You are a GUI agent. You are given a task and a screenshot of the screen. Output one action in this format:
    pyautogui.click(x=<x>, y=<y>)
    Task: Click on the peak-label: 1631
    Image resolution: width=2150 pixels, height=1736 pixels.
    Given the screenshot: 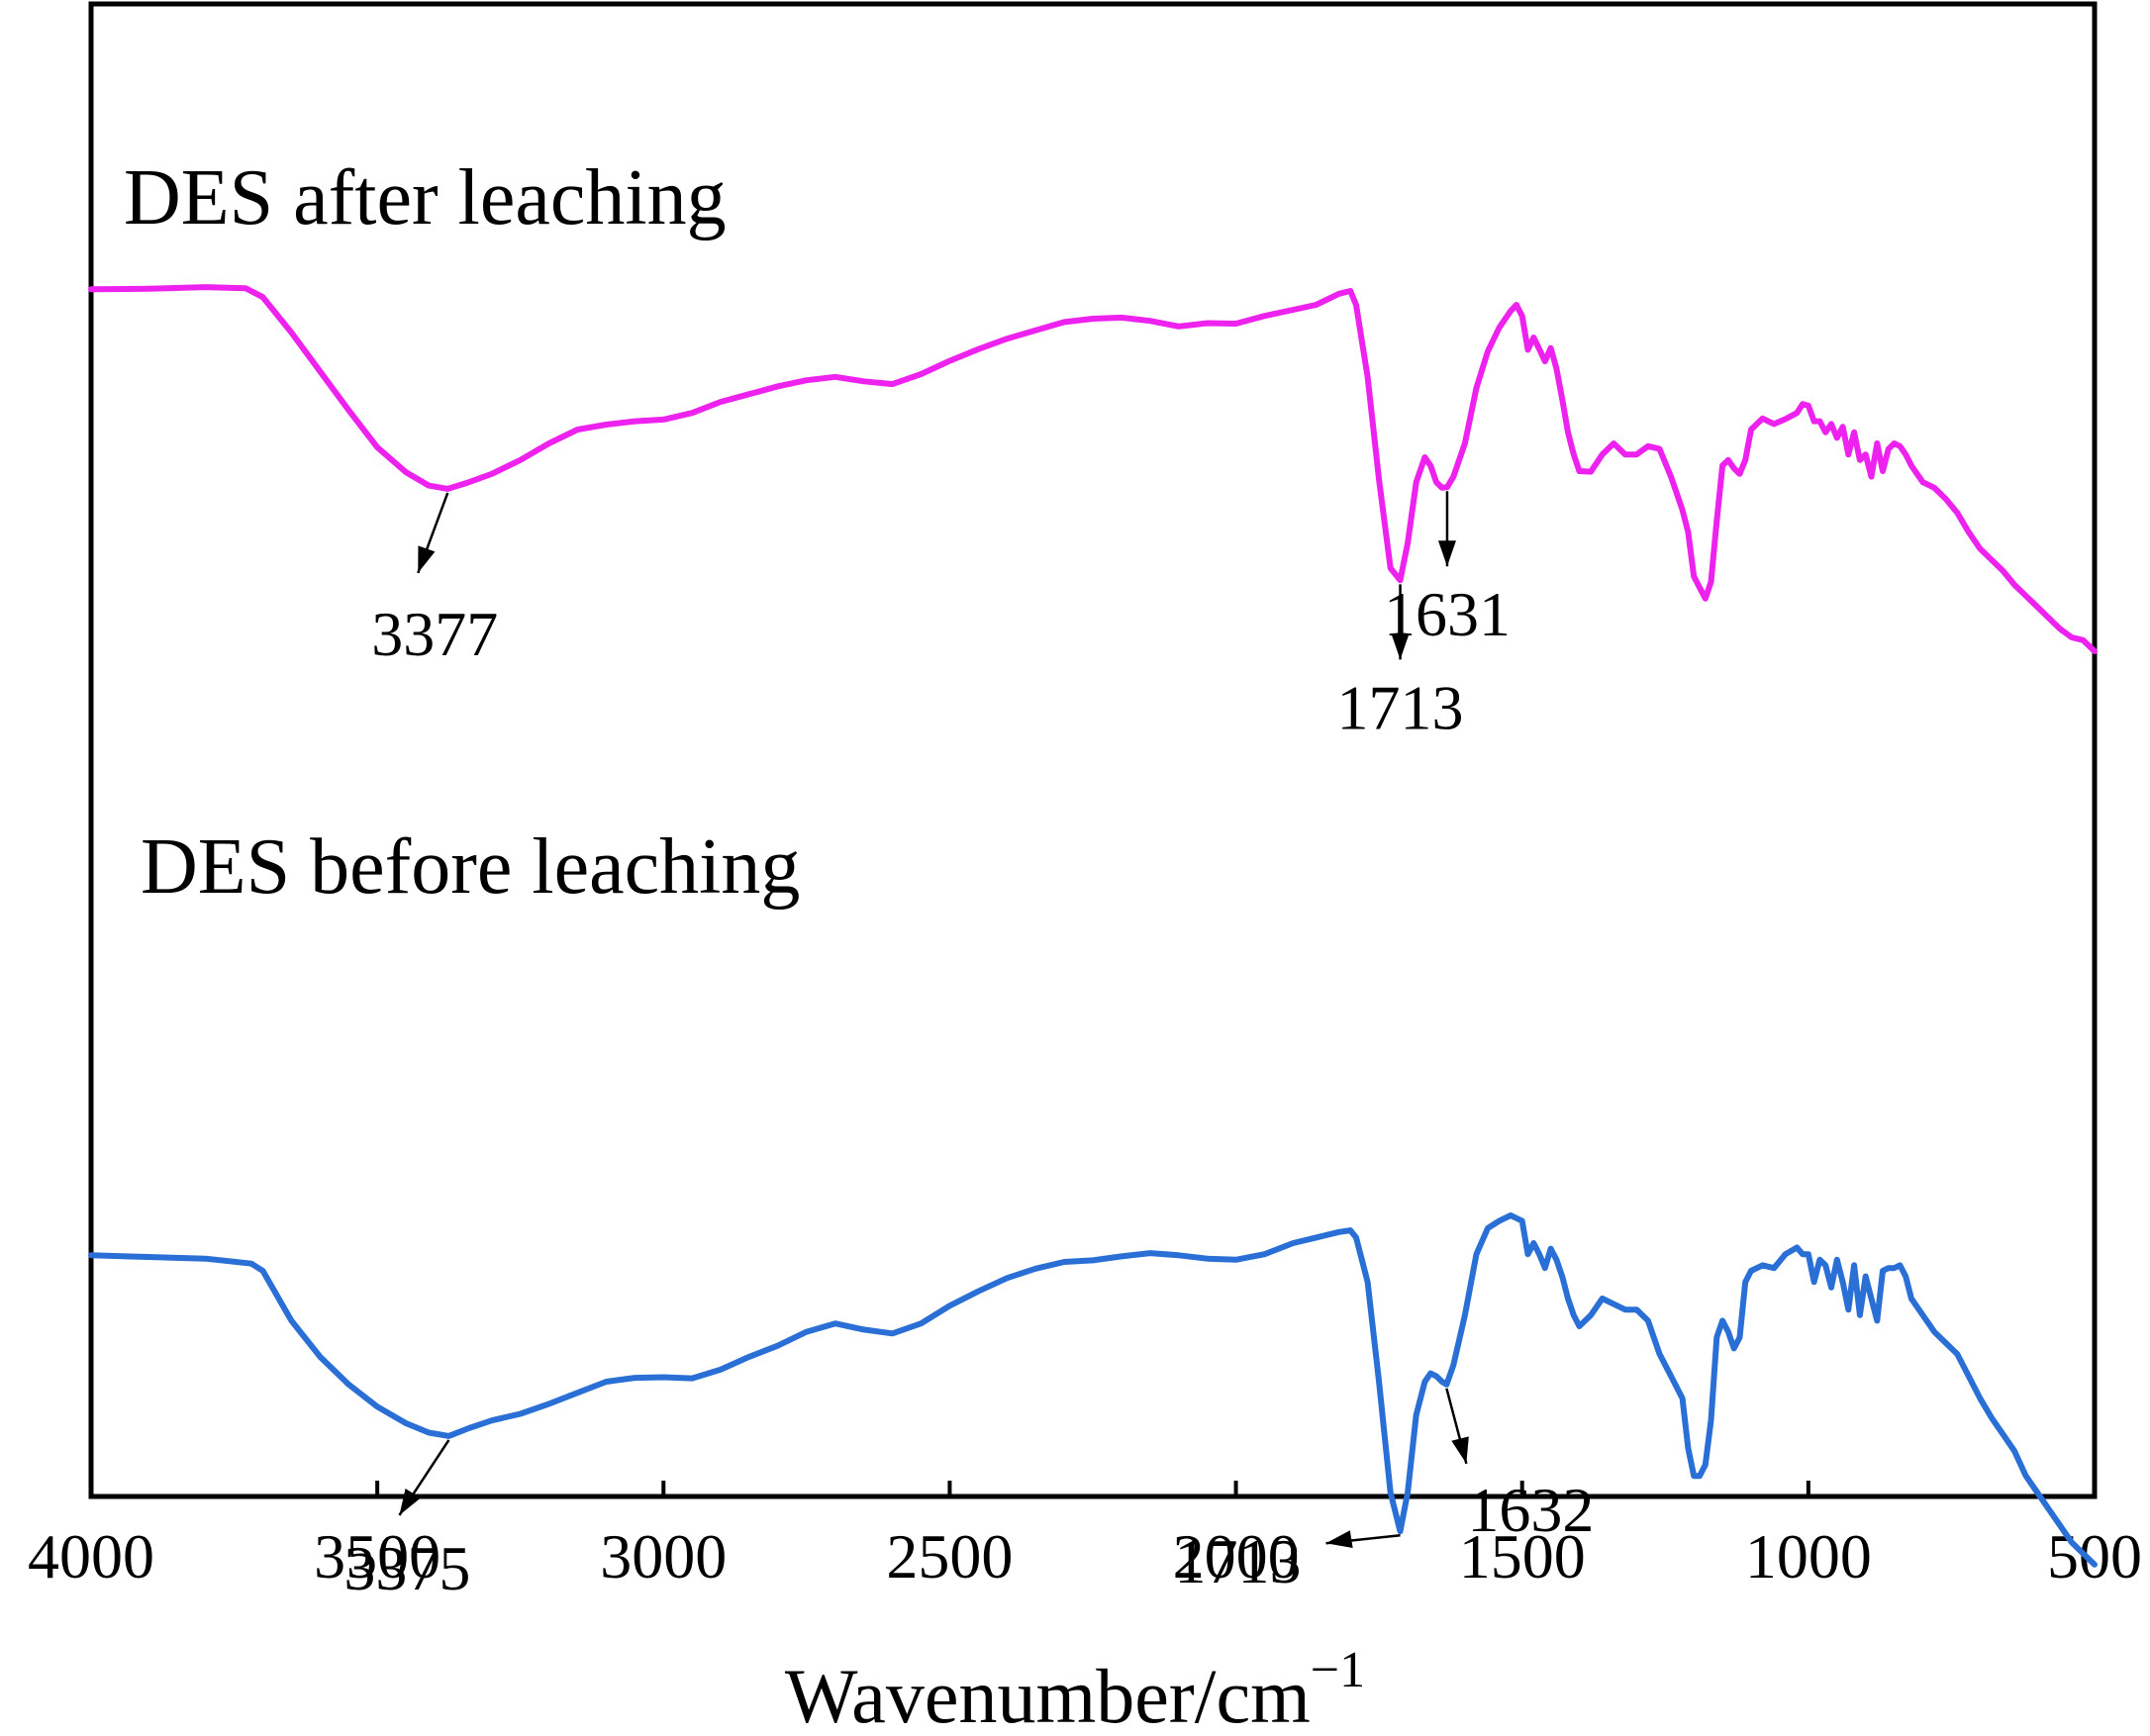 What is the action you would take?
    pyautogui.click(x=1447, y=614)
    